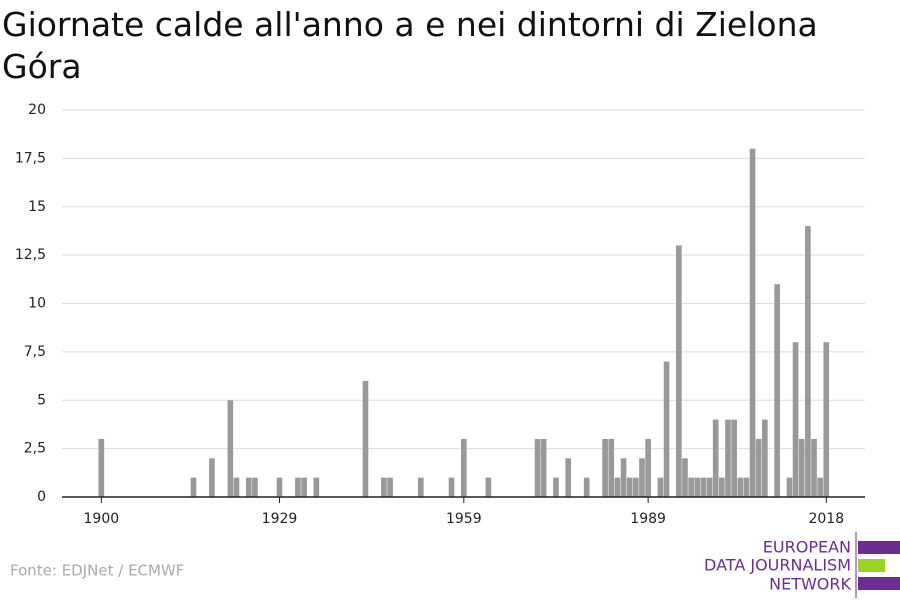 The height and width of the screenshot is (600, 900). What do you see at coordinates (280, 519) in the screenshot?
I see `x-tick-label: 1929` at bounding box center [280, 519].